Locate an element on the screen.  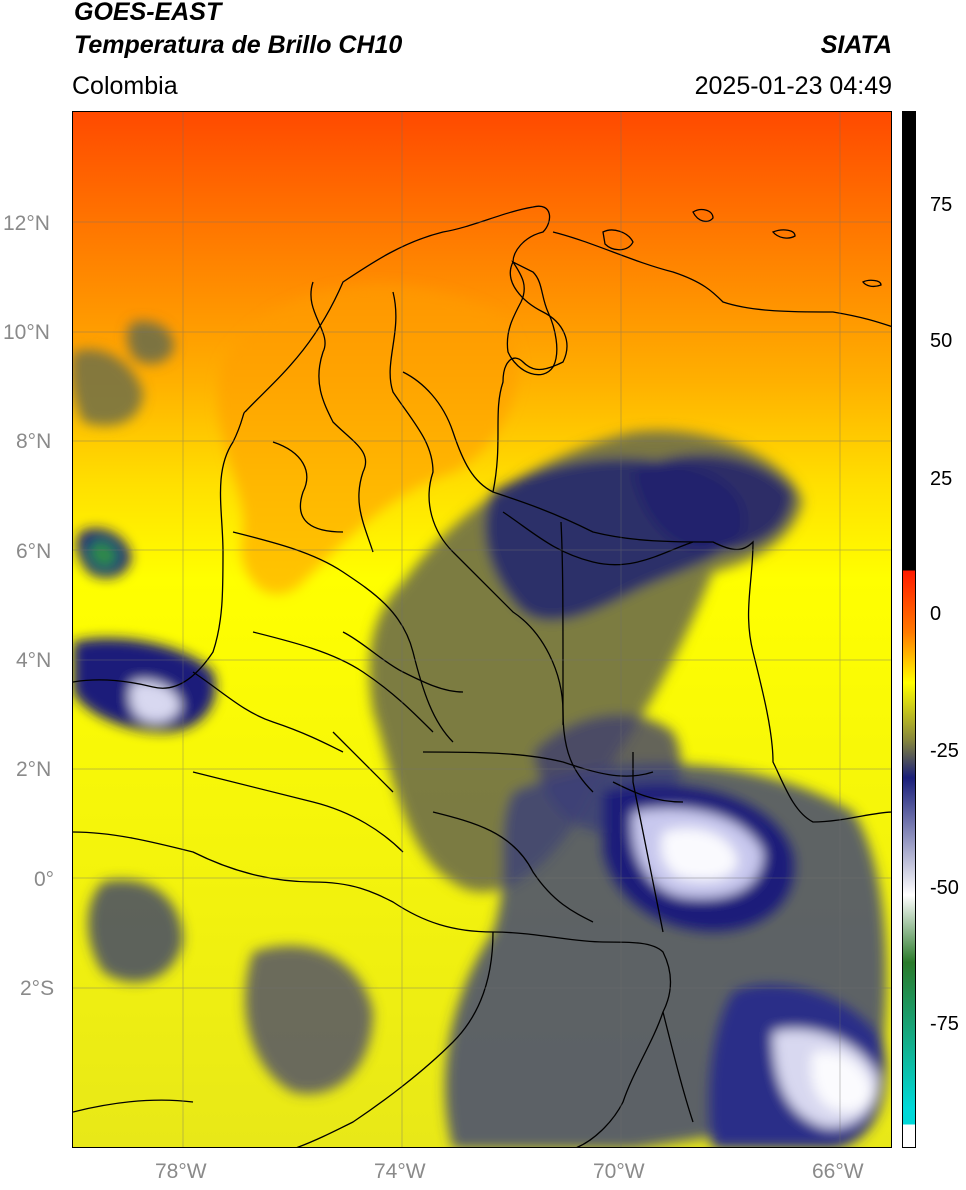
region-label: Colombia is located at coordinates (125, 86).